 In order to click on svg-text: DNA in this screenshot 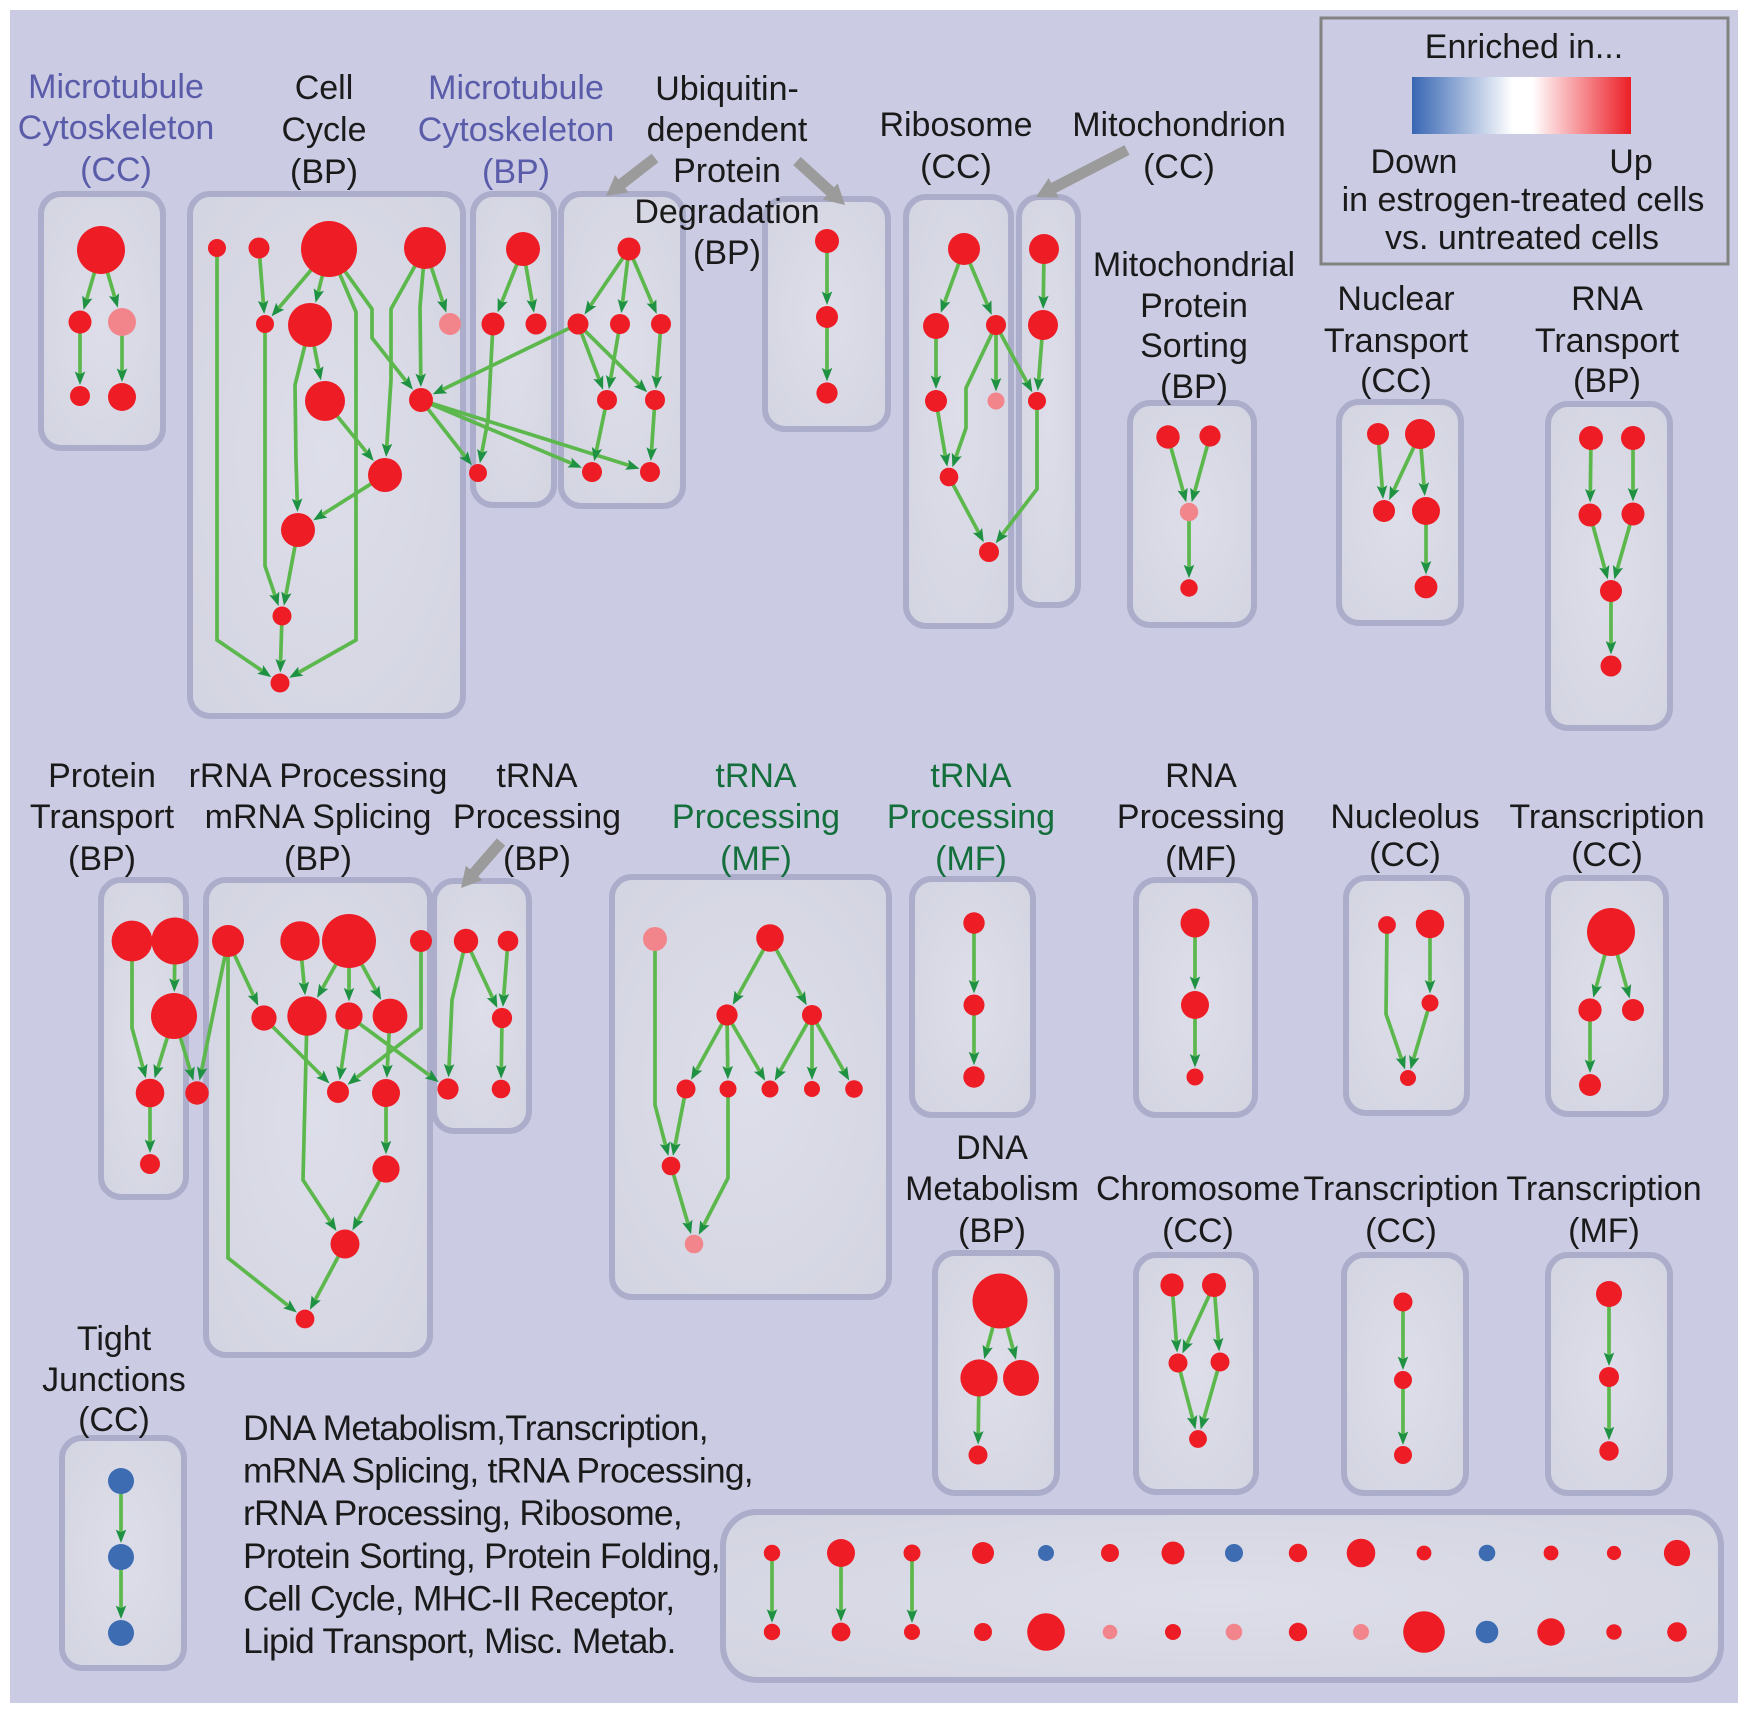, I will do `click(992, 1148)`.